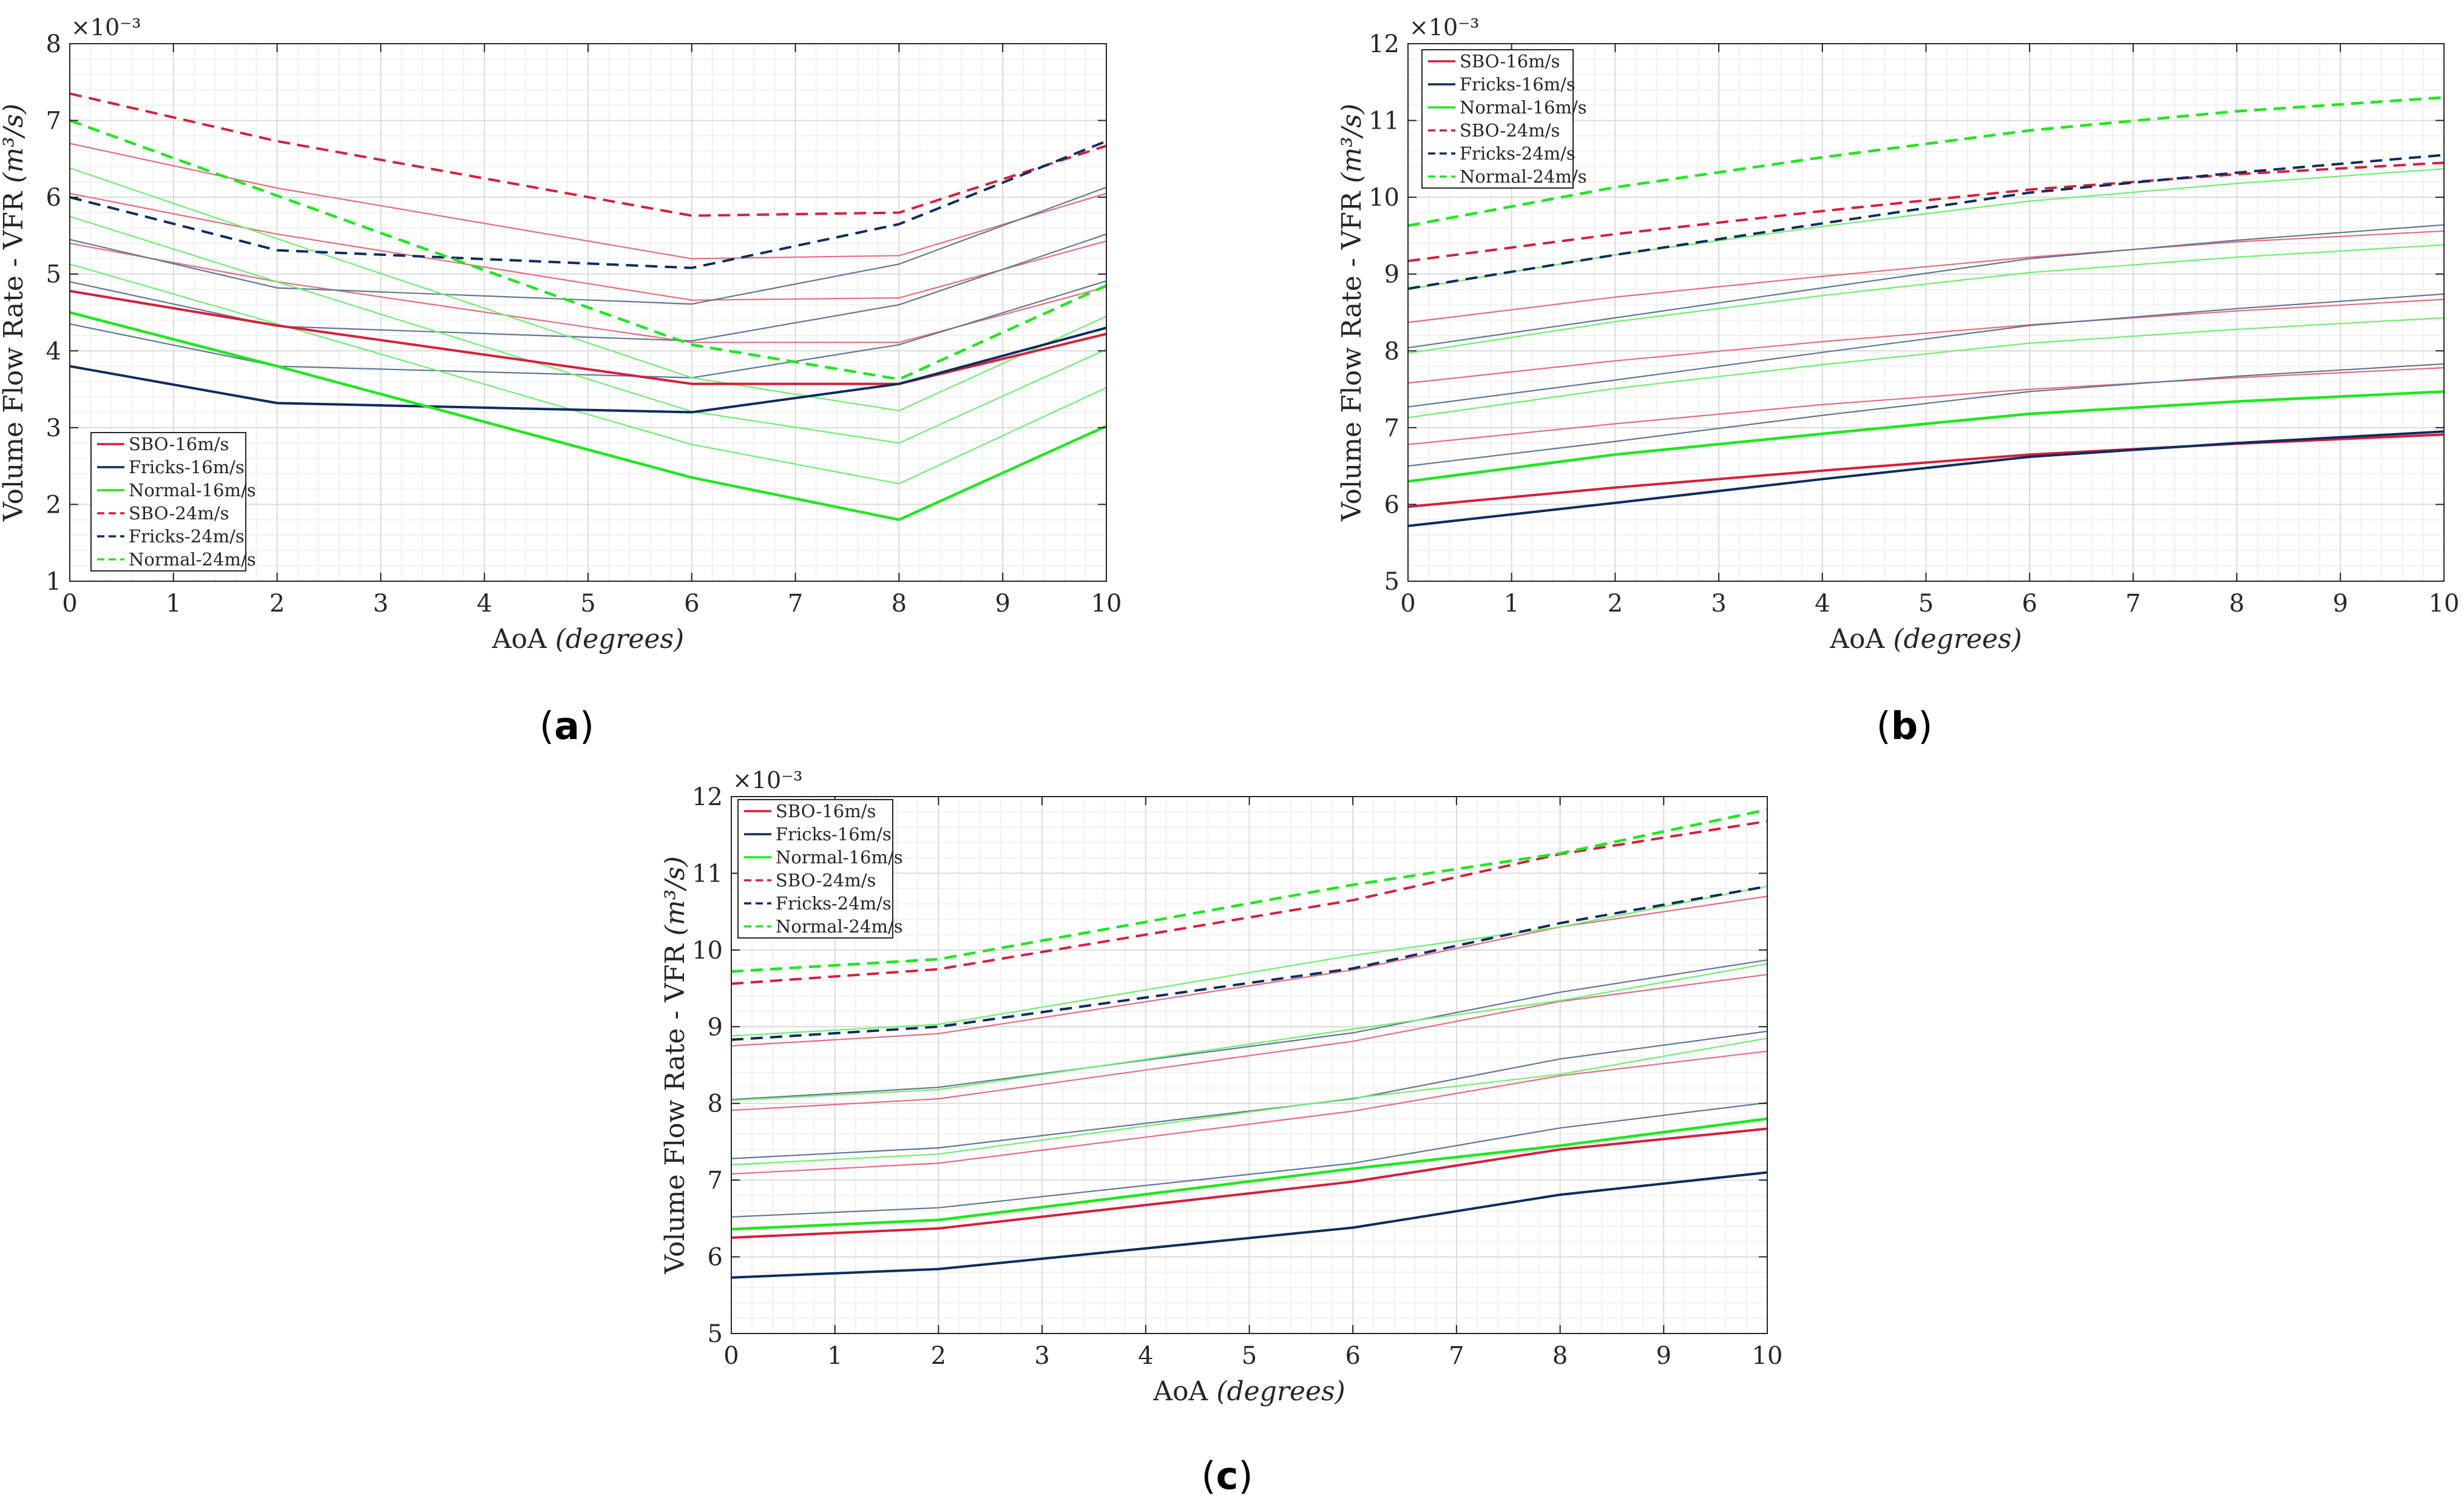 This screenshot has height=1504, width=2464. I want to click on x-tick-label: 4, so click(1822, 604).